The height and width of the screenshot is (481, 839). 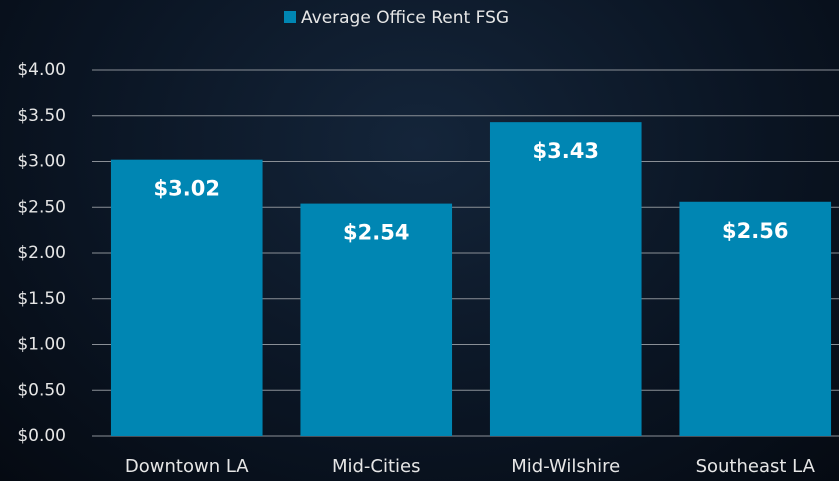 What do you see at coordinates (41, 162) in the screenshot?
I see `y-tick-label: $3.00` at bounding box center [41, 162].